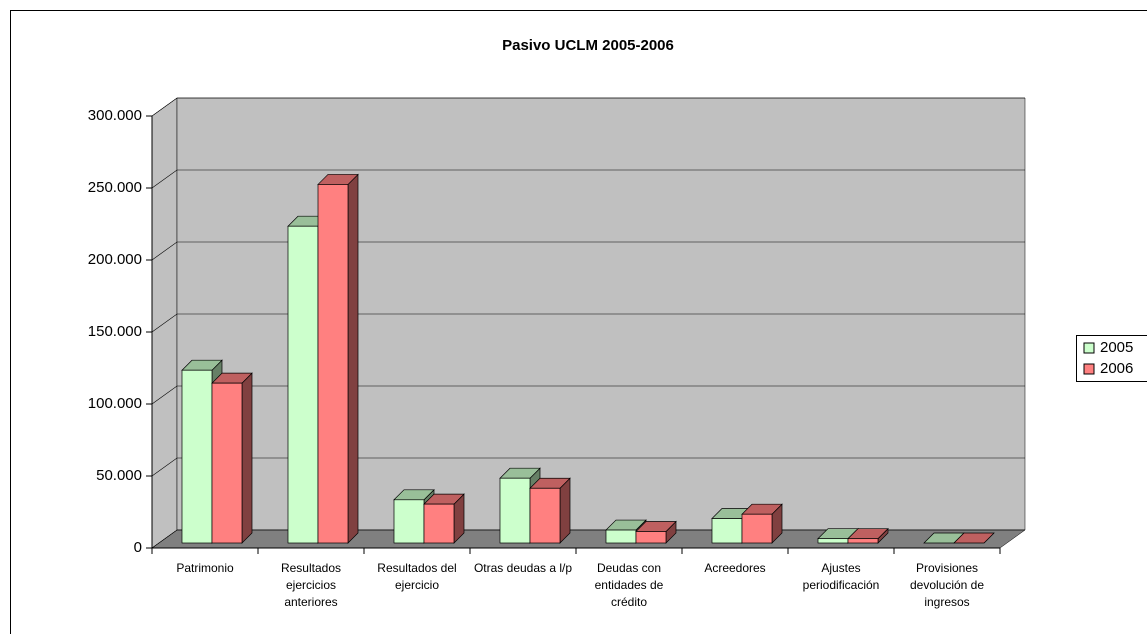  Describe the element at coordinates (119, 475) in the screenshot. I see `y-tick-label: 50.000` at that location.